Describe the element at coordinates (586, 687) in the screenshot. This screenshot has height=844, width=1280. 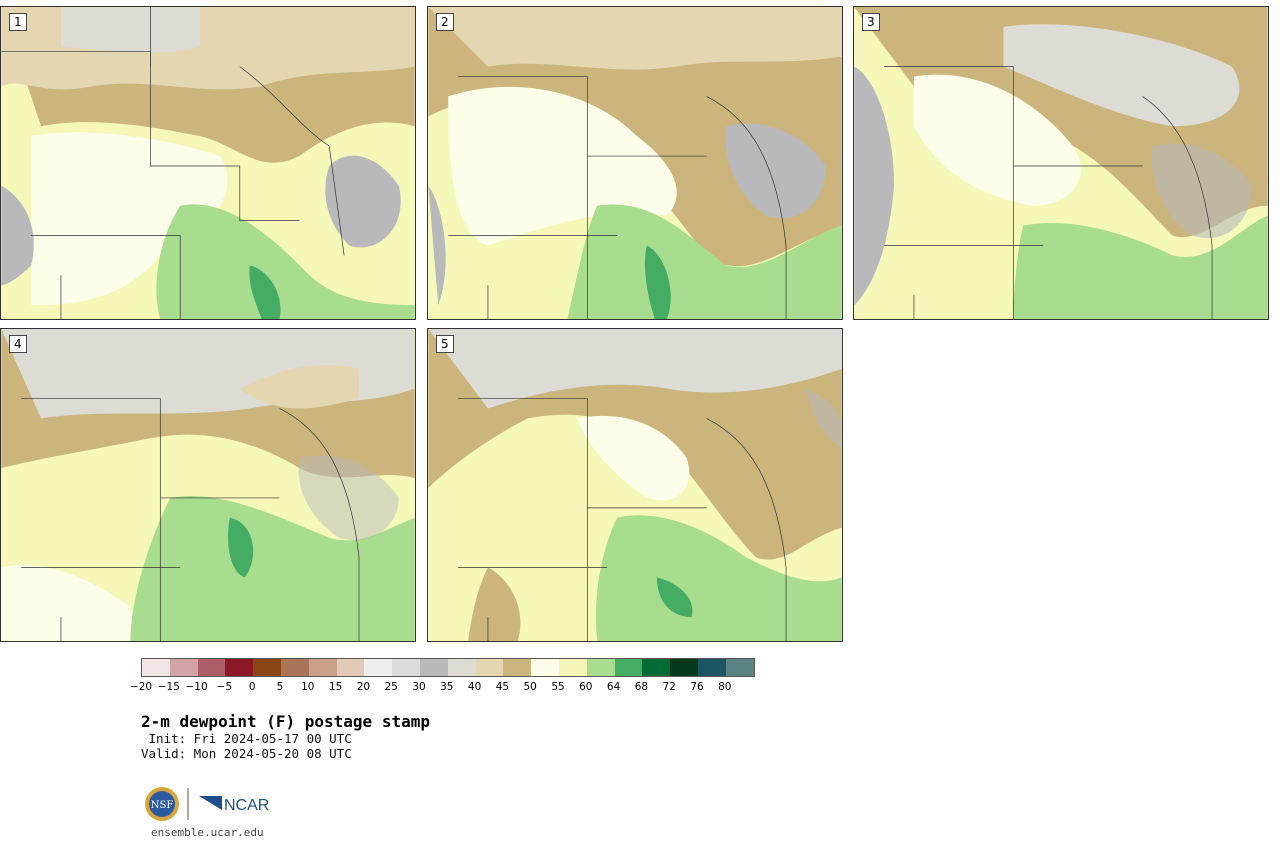
I see `colorbar-tick-label: 60` at that location.